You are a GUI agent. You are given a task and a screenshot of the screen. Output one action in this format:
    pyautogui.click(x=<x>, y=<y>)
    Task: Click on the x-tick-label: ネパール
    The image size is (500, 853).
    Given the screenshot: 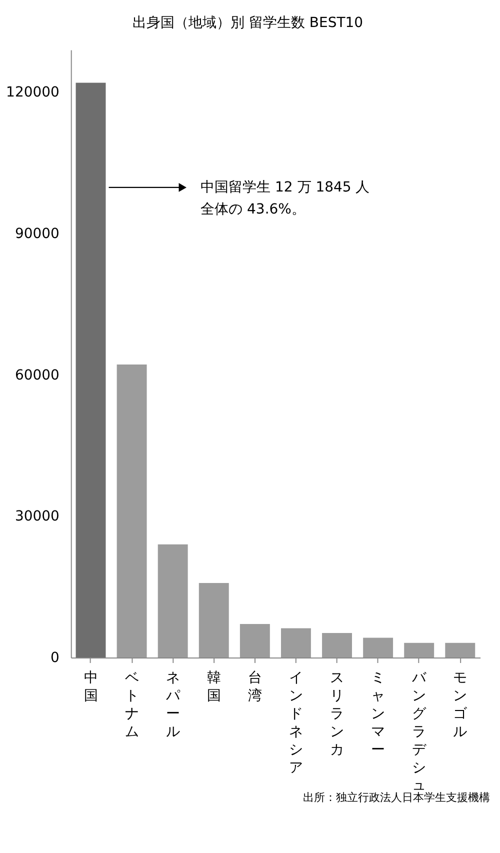 What is the action you would take?
    pyautogui.click(x=172, y=705)
    